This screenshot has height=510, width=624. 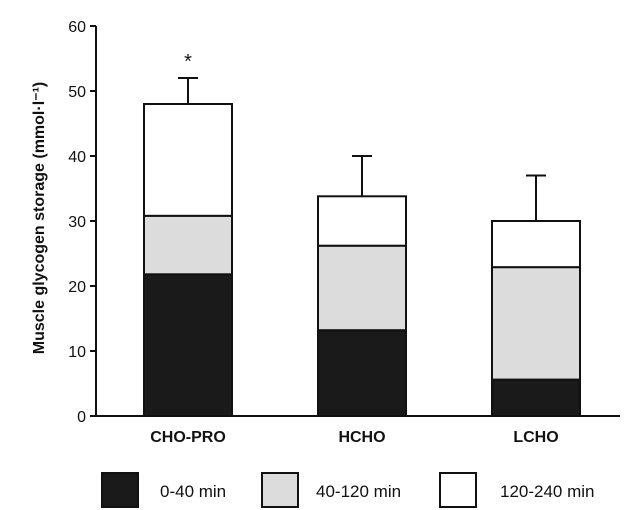 What do you see at coordinates (361, 437) in the screenshot?
I see `category-label: HCHO` at bounding box center [361, 437].